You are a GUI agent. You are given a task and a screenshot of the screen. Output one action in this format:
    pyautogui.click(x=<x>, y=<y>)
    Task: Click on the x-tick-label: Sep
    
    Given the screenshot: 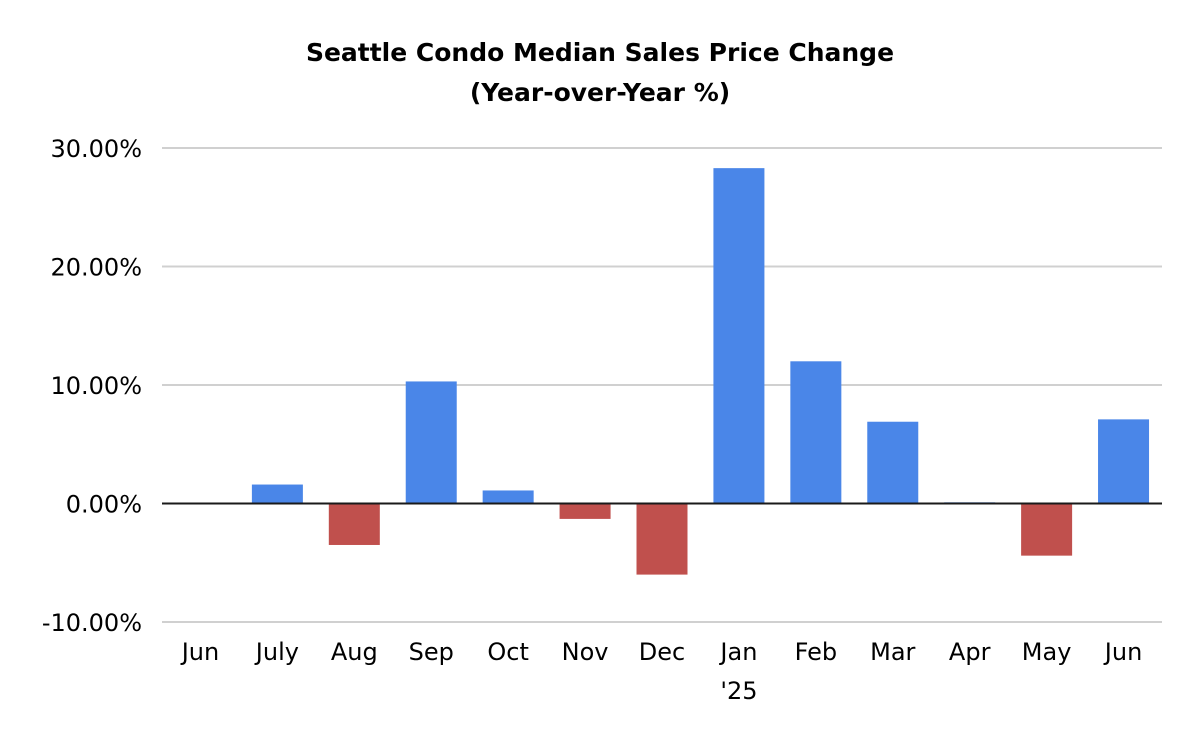 What is the action you would take?
    pyautogui.click(x=431, y=652)
    